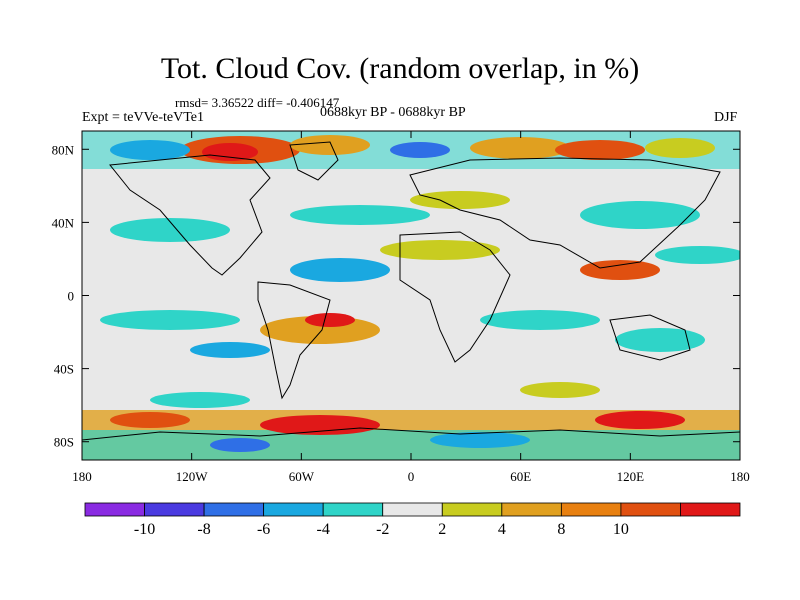 This screenshot has width=800, height=600. What do you see at coordinates (442, 529) in the screenshot?
I see `colorbar-label: 2` at bounding box center [442, 529].